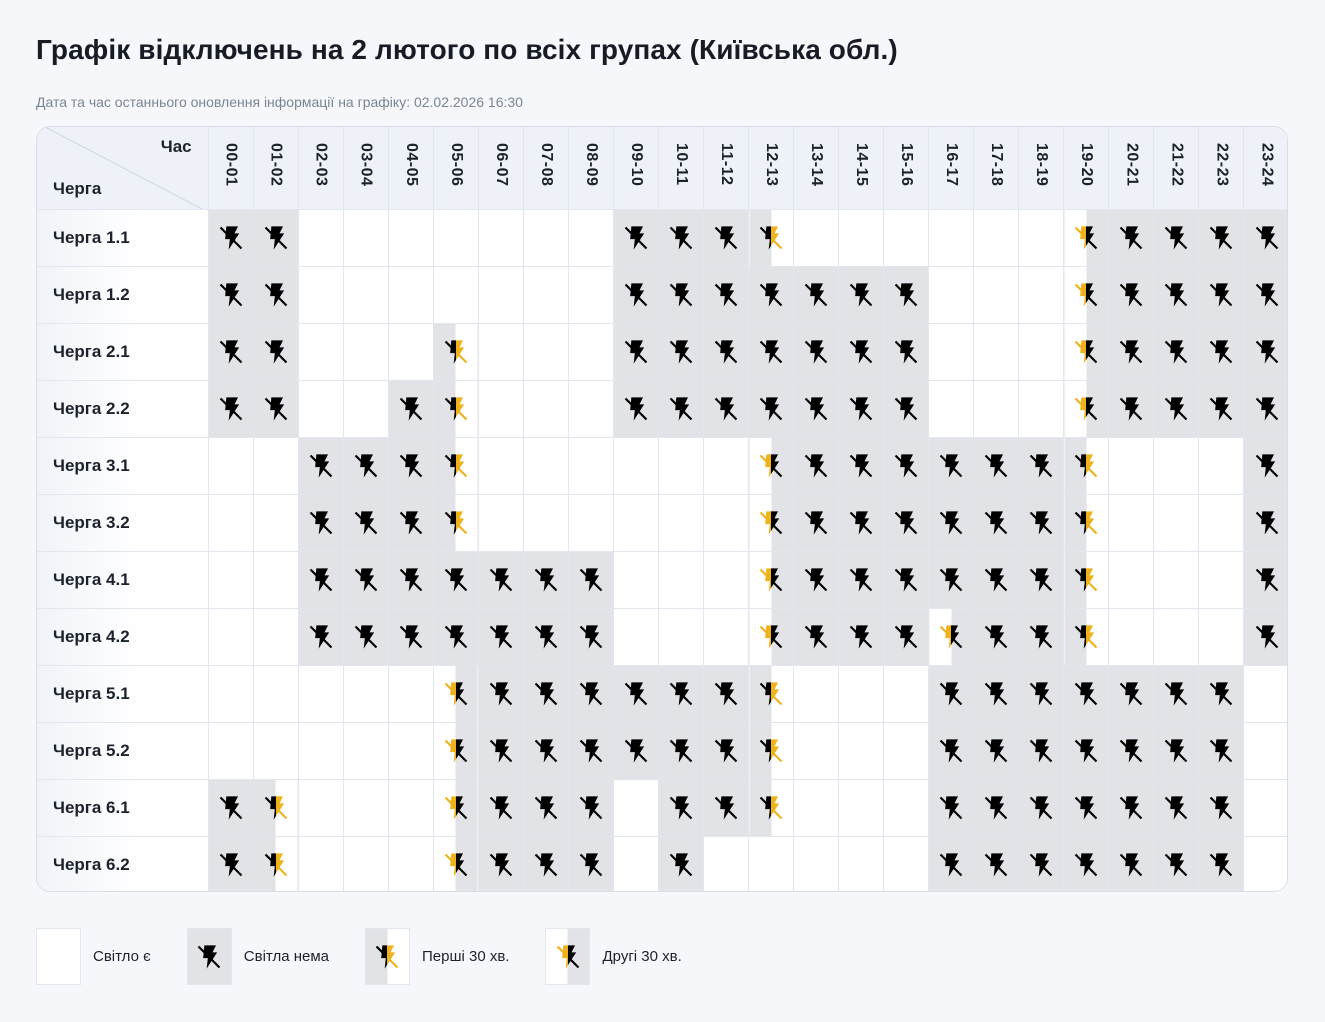  What do you see at coordinates (726, 168) in the screenshot?
I see `hour-column-header: 11-12` at bounding box center [726, 168].